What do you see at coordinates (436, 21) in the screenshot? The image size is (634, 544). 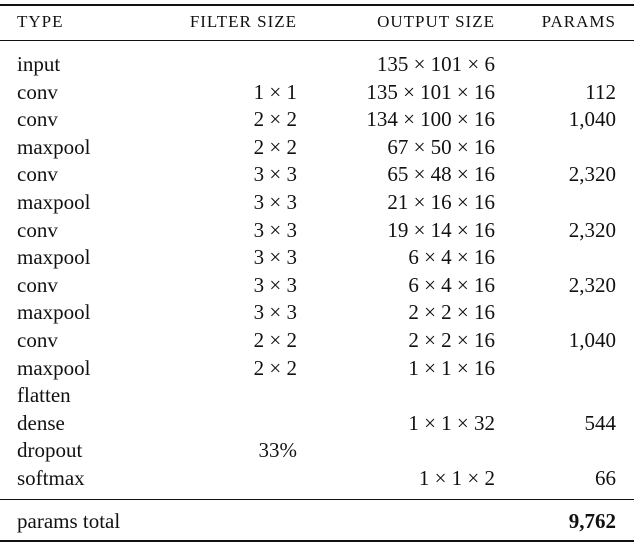 I see `header-cell: OUTPUT SIZE` at bounding box center [436, 21].